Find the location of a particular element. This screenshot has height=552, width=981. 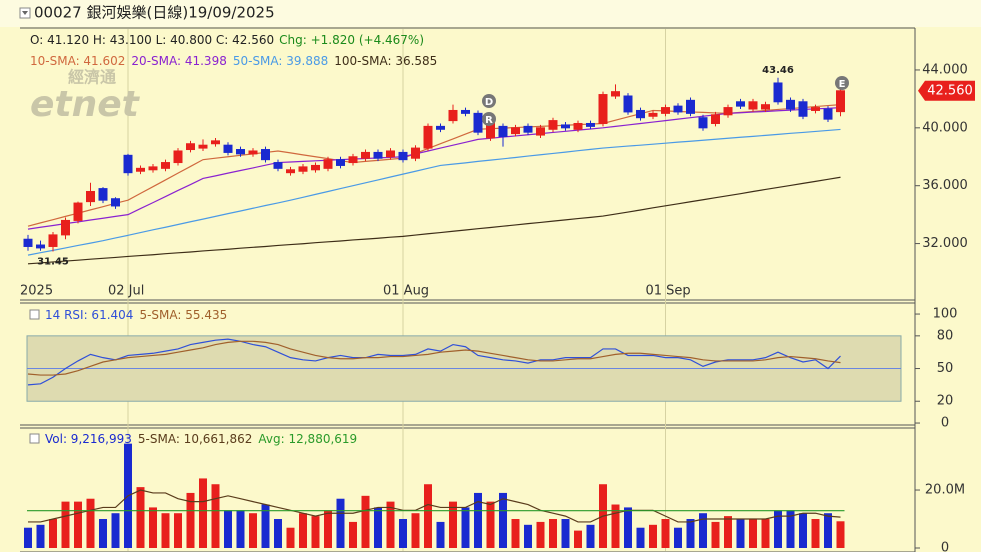

event-label: E is located at coordinates (842, 84).